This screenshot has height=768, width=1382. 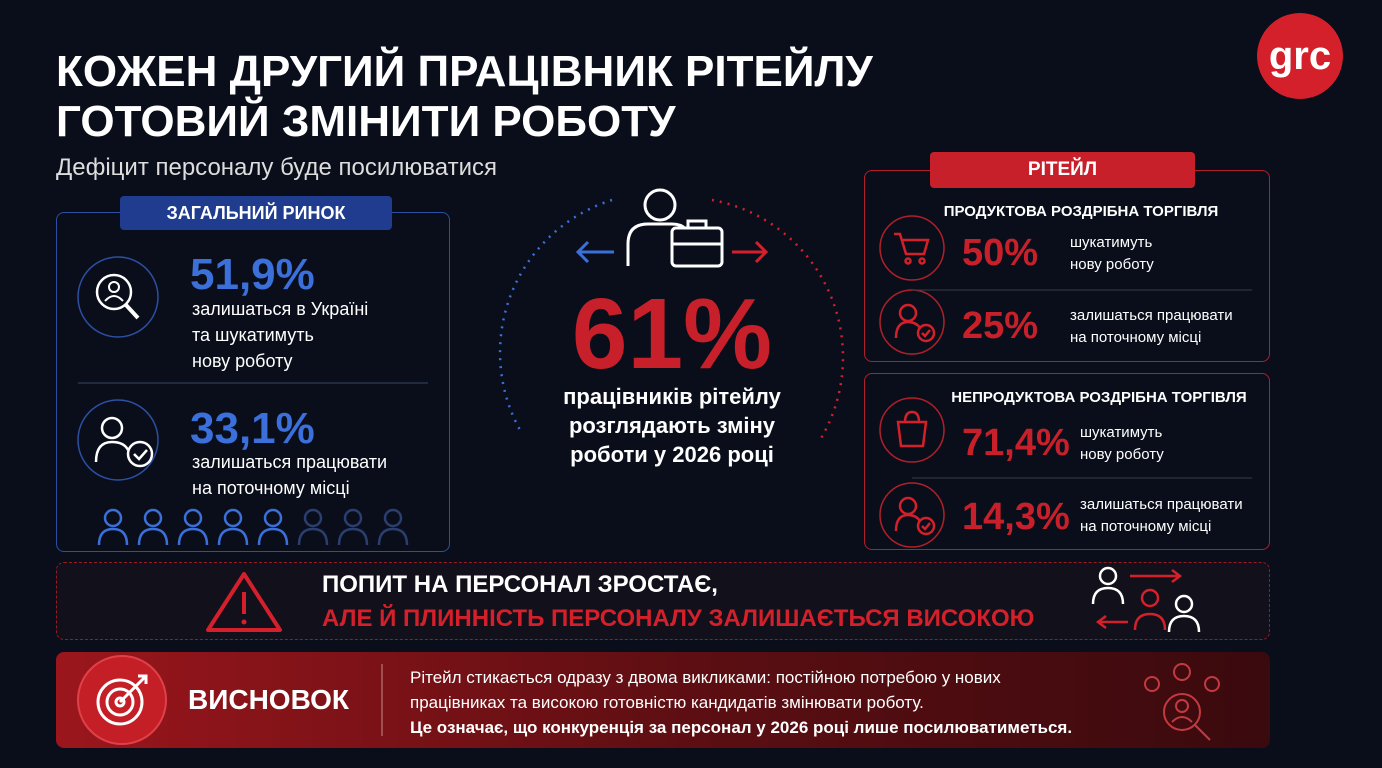 What do you see at coordinates (1081, 211) in the screenshot?
I see `retail-group-title: ПРОДУКТОВА РОЗДРІБНА ТОРГІВЛЯ` at bounding box center [1081, 211].